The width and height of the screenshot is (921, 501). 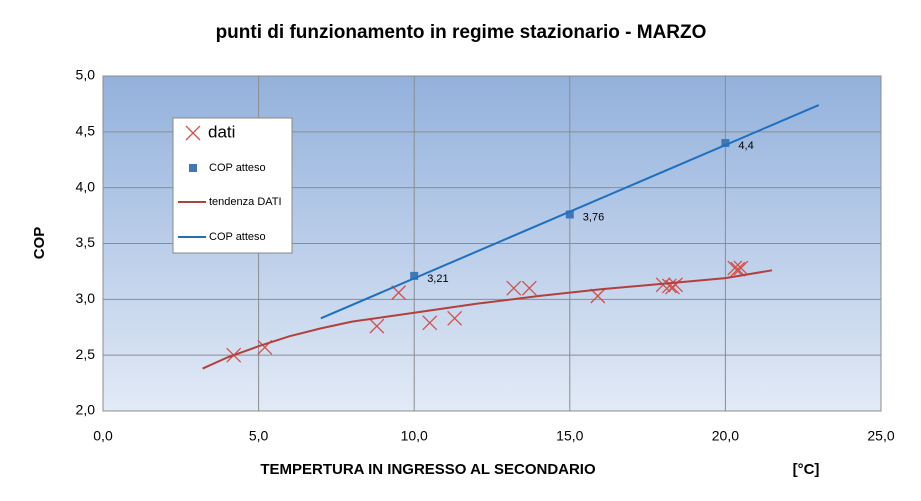 What do you see at coordinates (221, 131) in the screenshot?
I see `legend-label: dati` at bounding box center [221, 131].